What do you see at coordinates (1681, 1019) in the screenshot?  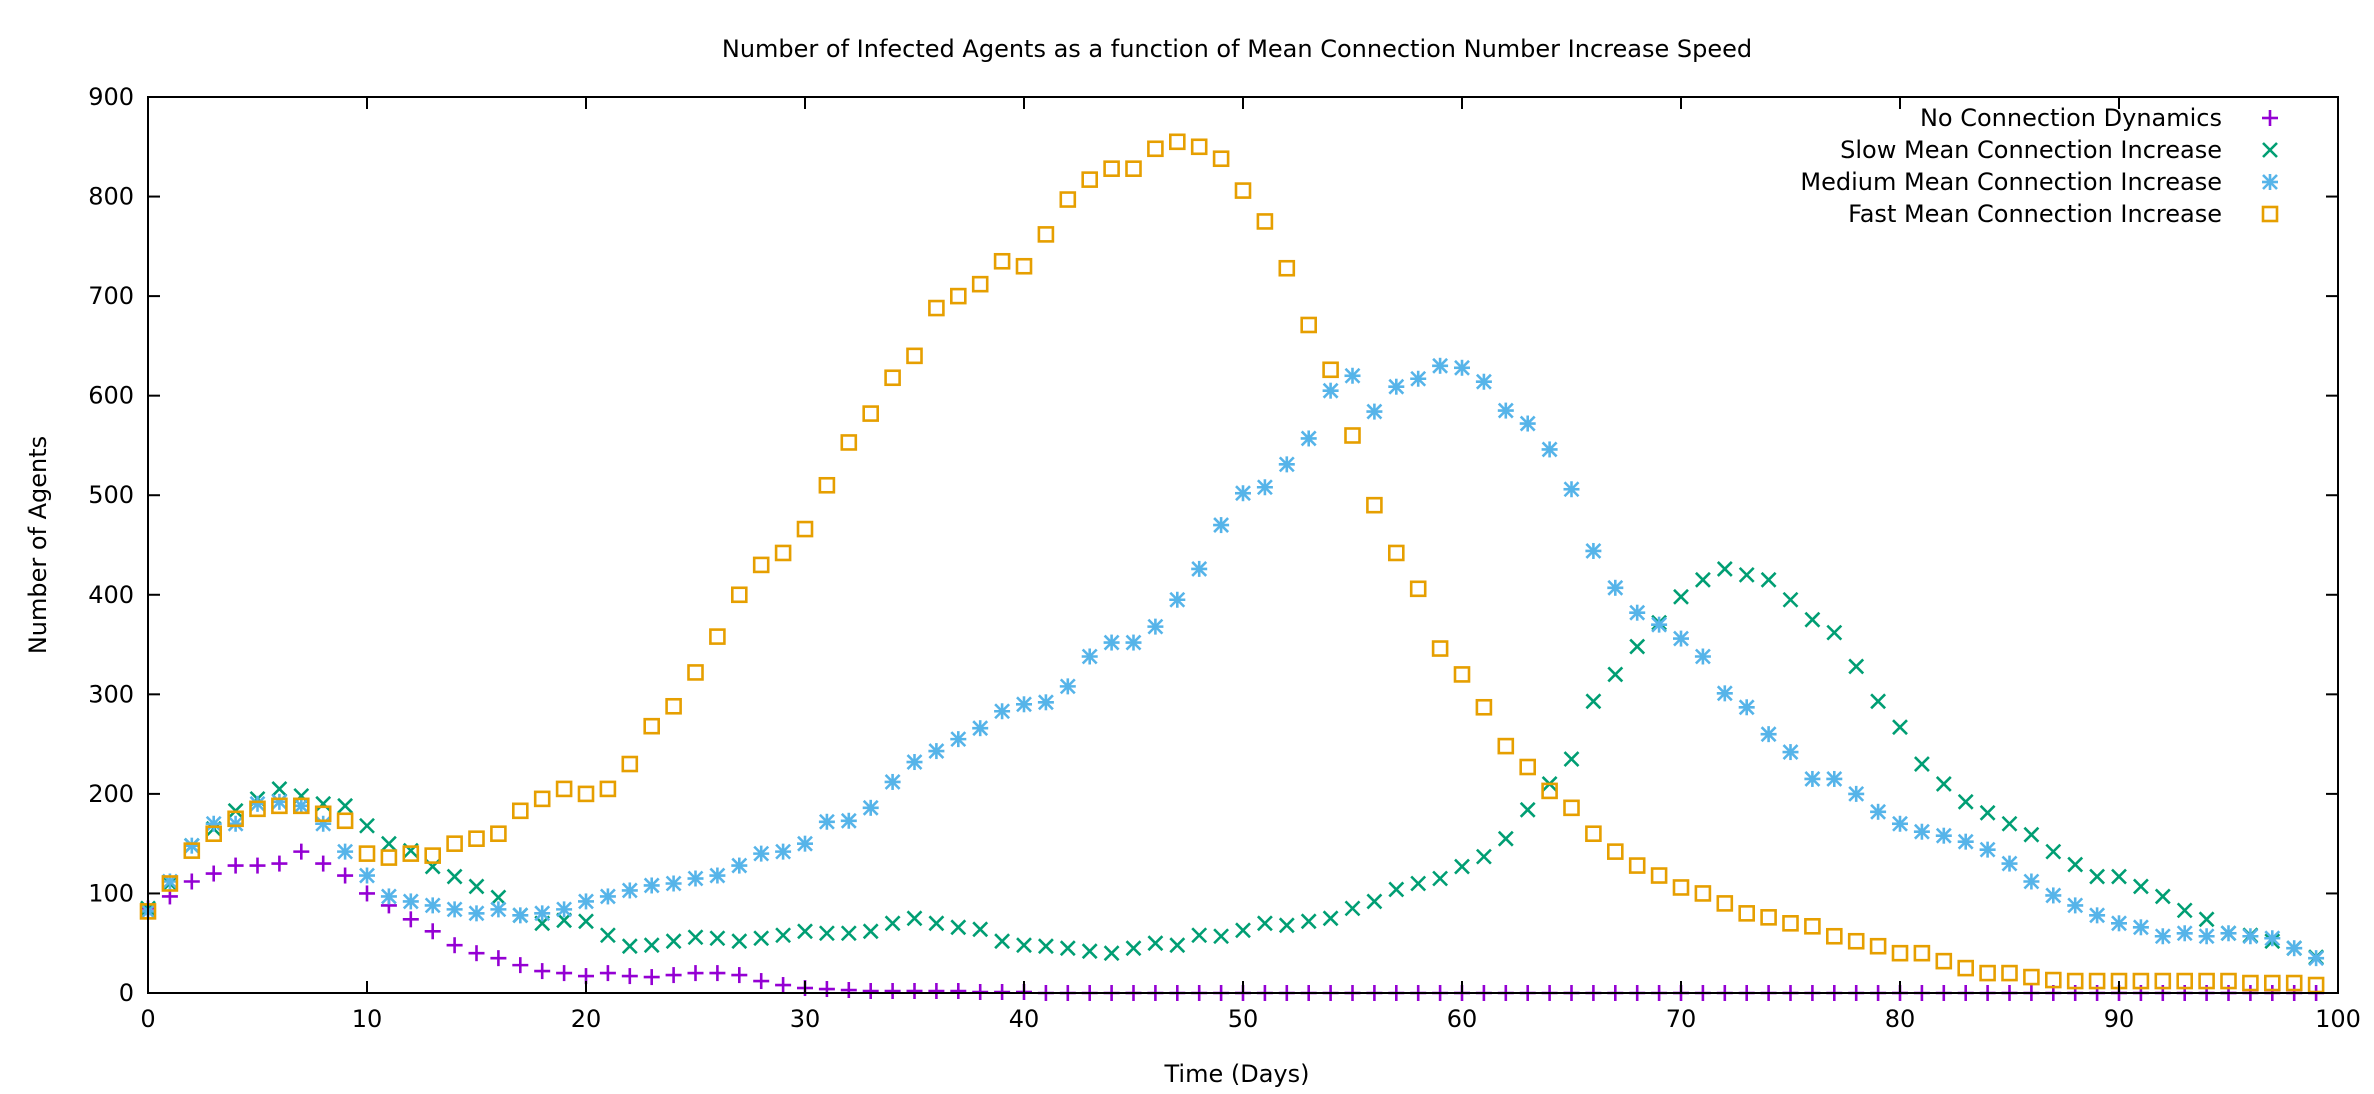 I see `x-tick-label: 70` at bounding box center [1681, 1019].